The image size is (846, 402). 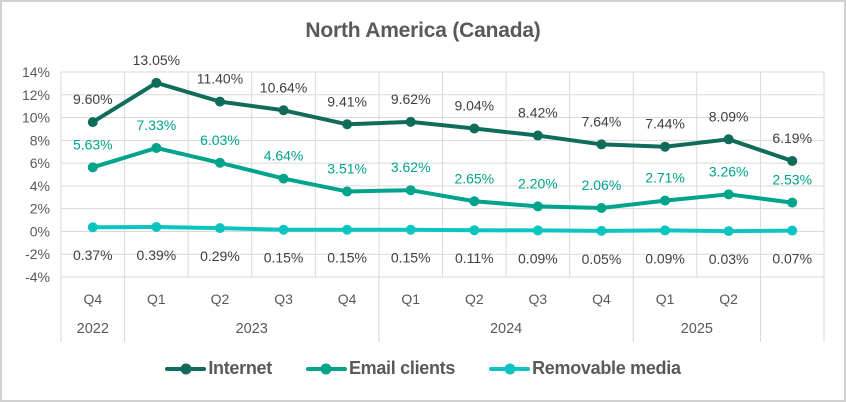 I want to click on legend: Internet Email clients Removable media, so click(x=423, y=368).